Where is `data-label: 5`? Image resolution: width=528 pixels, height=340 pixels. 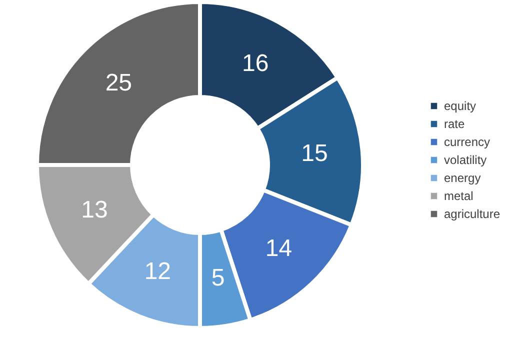 data-label: 5 is located at coordinates (218, 278).